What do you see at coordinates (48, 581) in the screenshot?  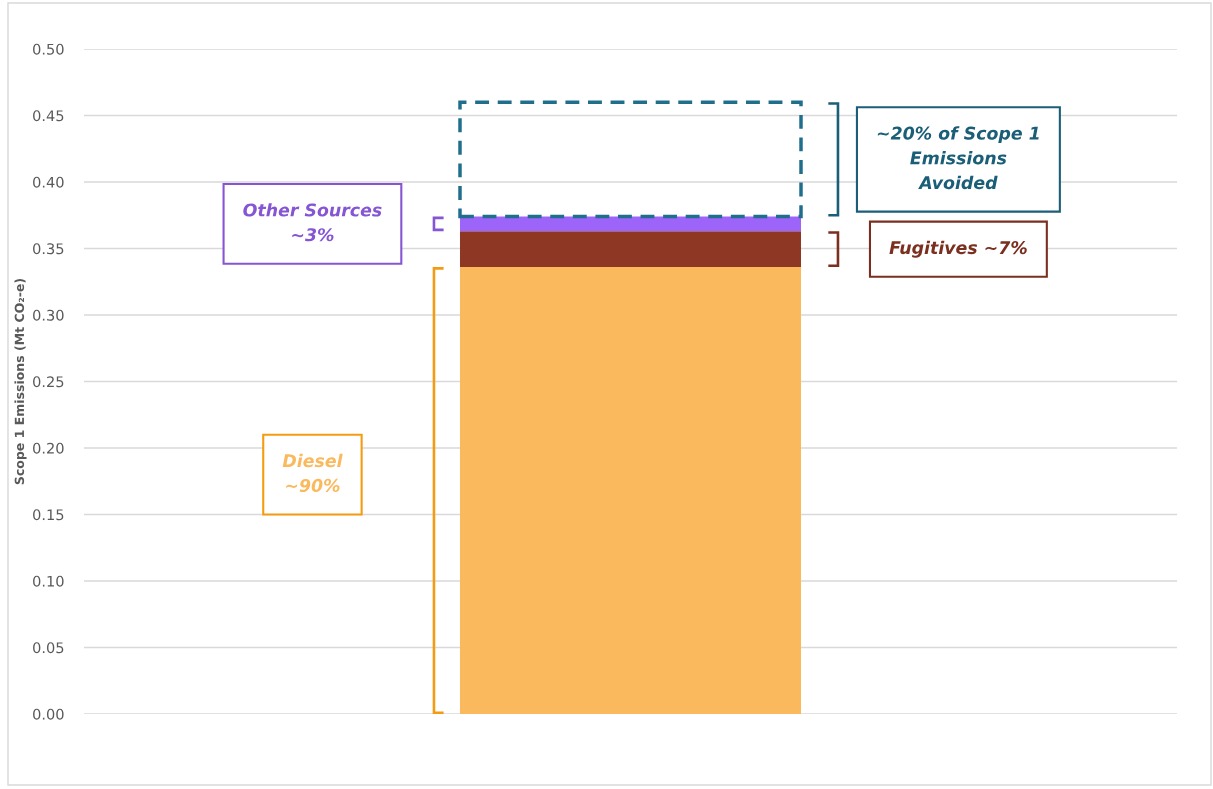 I see `y-tick-label: 0.10` at bounding box center [48, 581].